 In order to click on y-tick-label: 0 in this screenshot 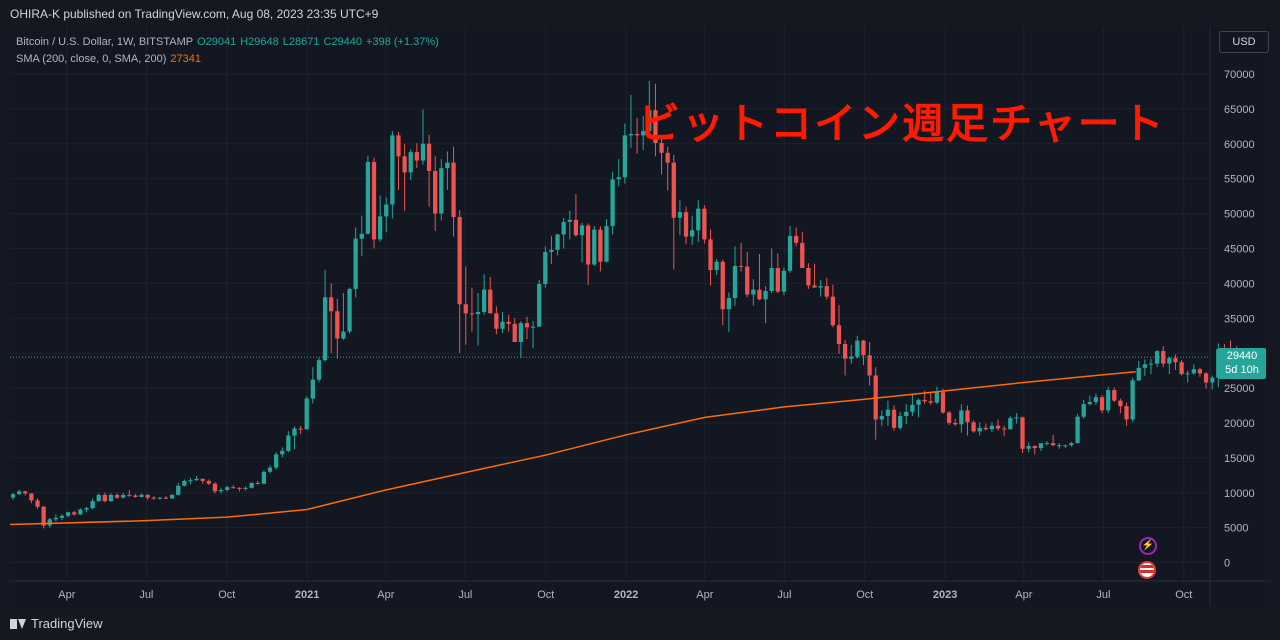, I will do `click(1227, 564)`.